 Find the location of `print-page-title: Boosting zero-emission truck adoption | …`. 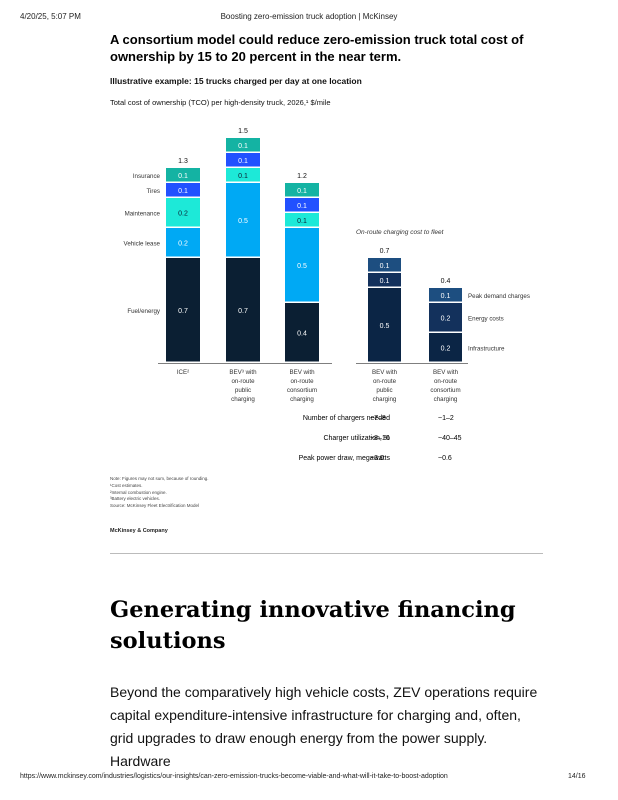

print-page-title: Boosting zero-emission truck adoption | … is located at coordinates (309, 16).